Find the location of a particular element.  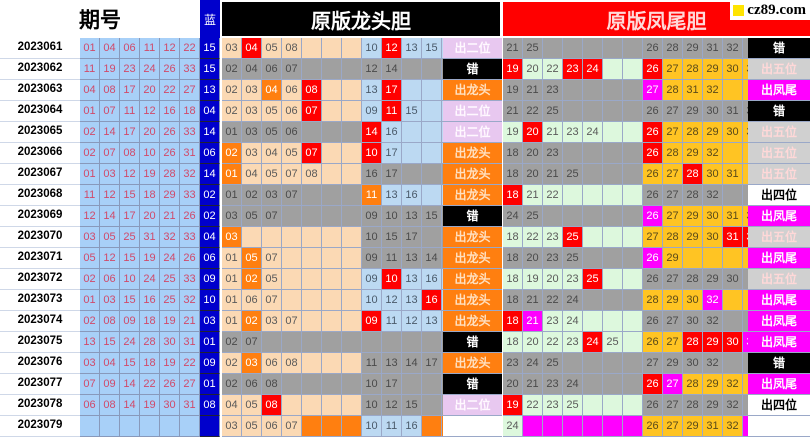

red-ball-cell: 15 is located at coordinates (130, 258).